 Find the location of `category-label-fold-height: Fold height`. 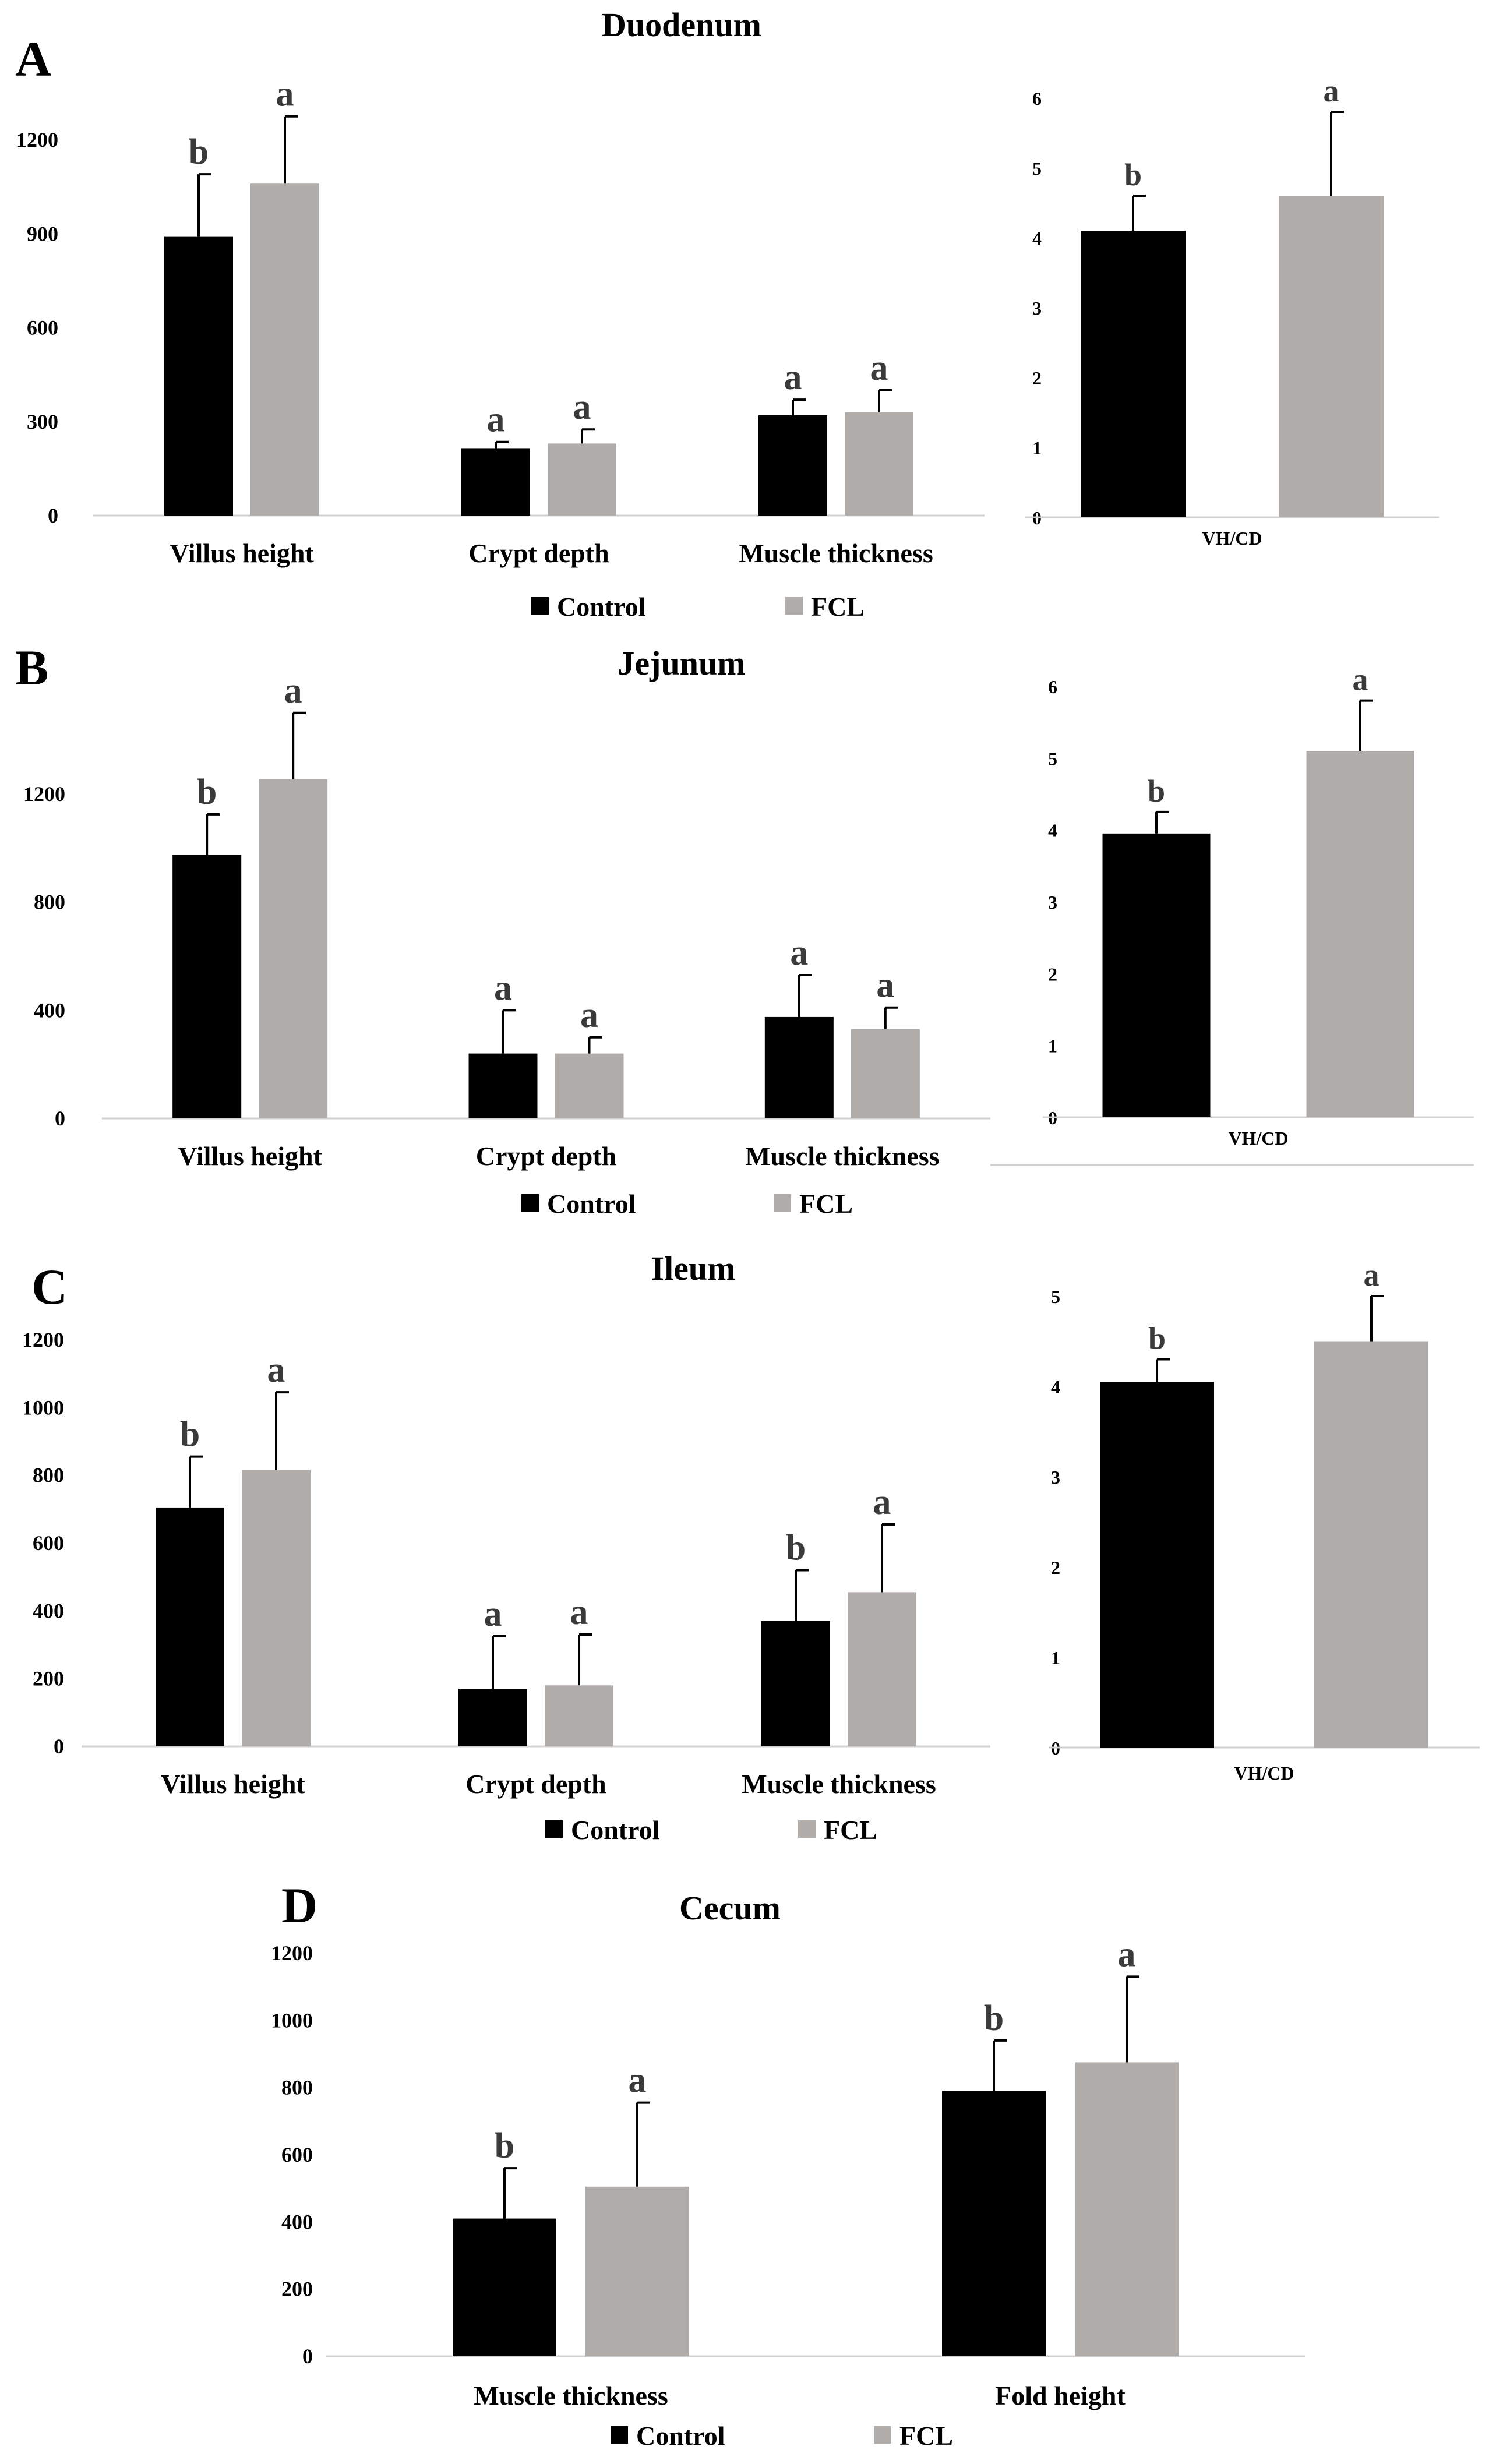

category-label-fold-height: Fold height is located at coordinates (1060, 2395).